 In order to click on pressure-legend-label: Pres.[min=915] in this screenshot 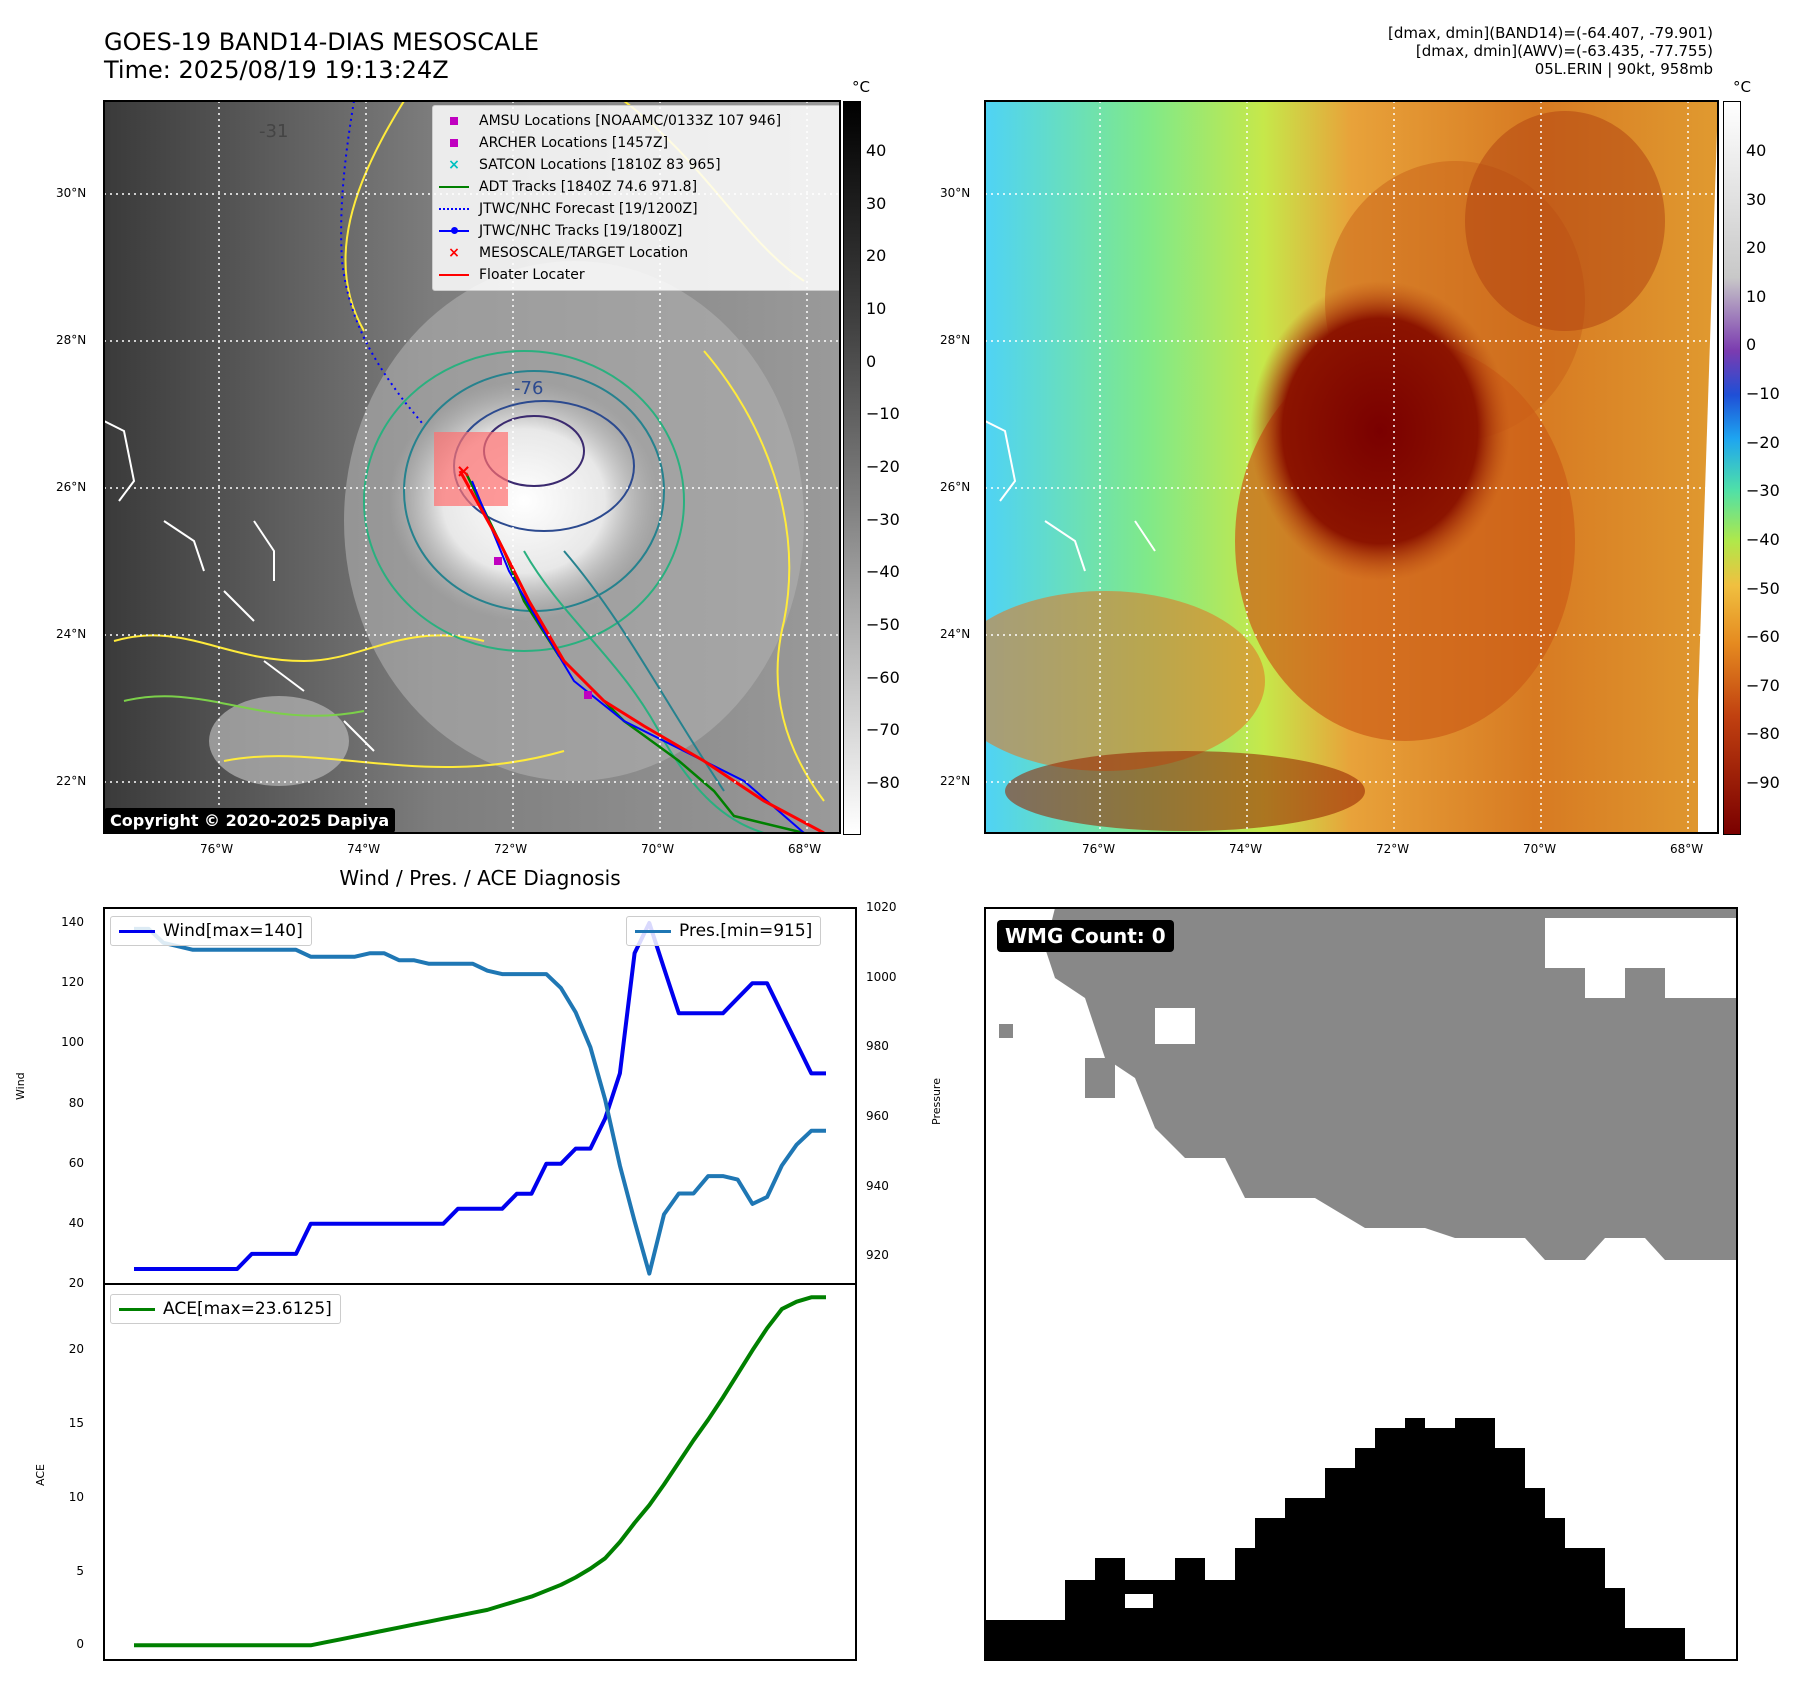, I will do `click(746, 931)`.